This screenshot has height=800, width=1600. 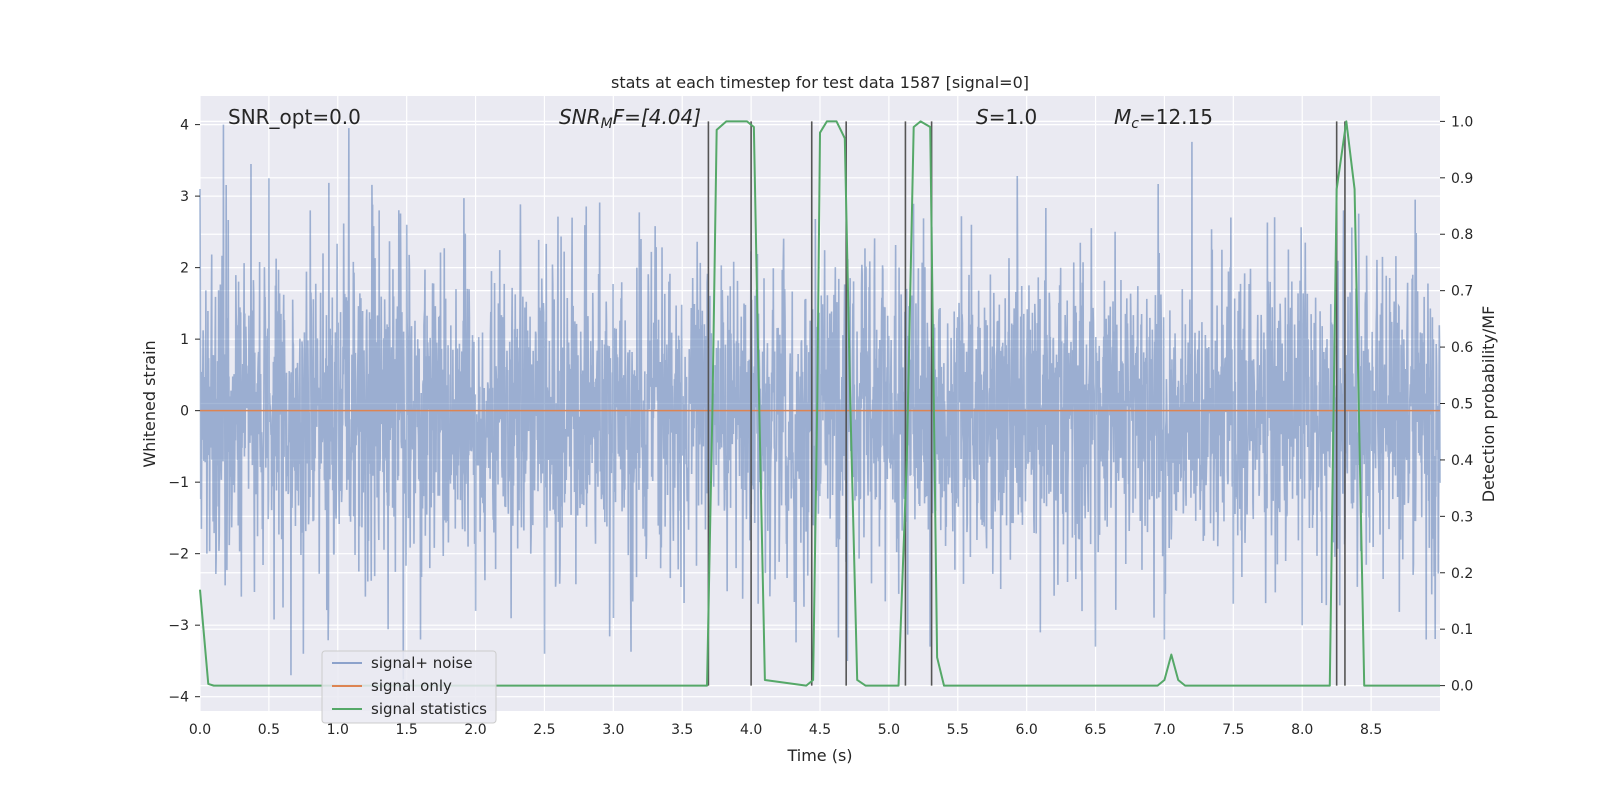 I want to click on legend-label-signal: signal only, so click(x=411, y=686).